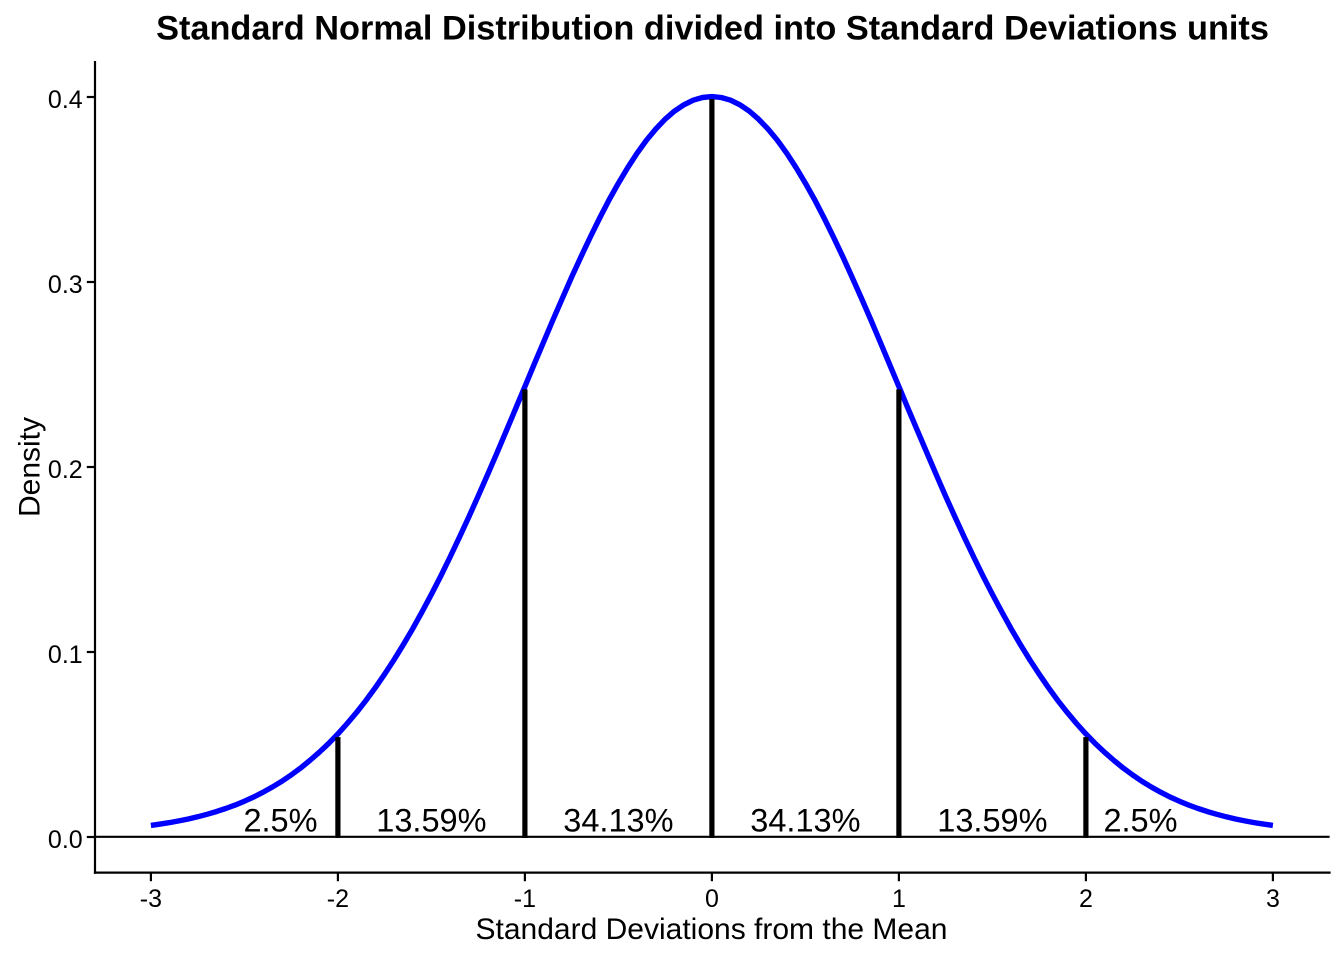  What do you see at coordinates (899, 899) in the screenshot?
I see `svg-text: 1` at bounding box center [899, 899].